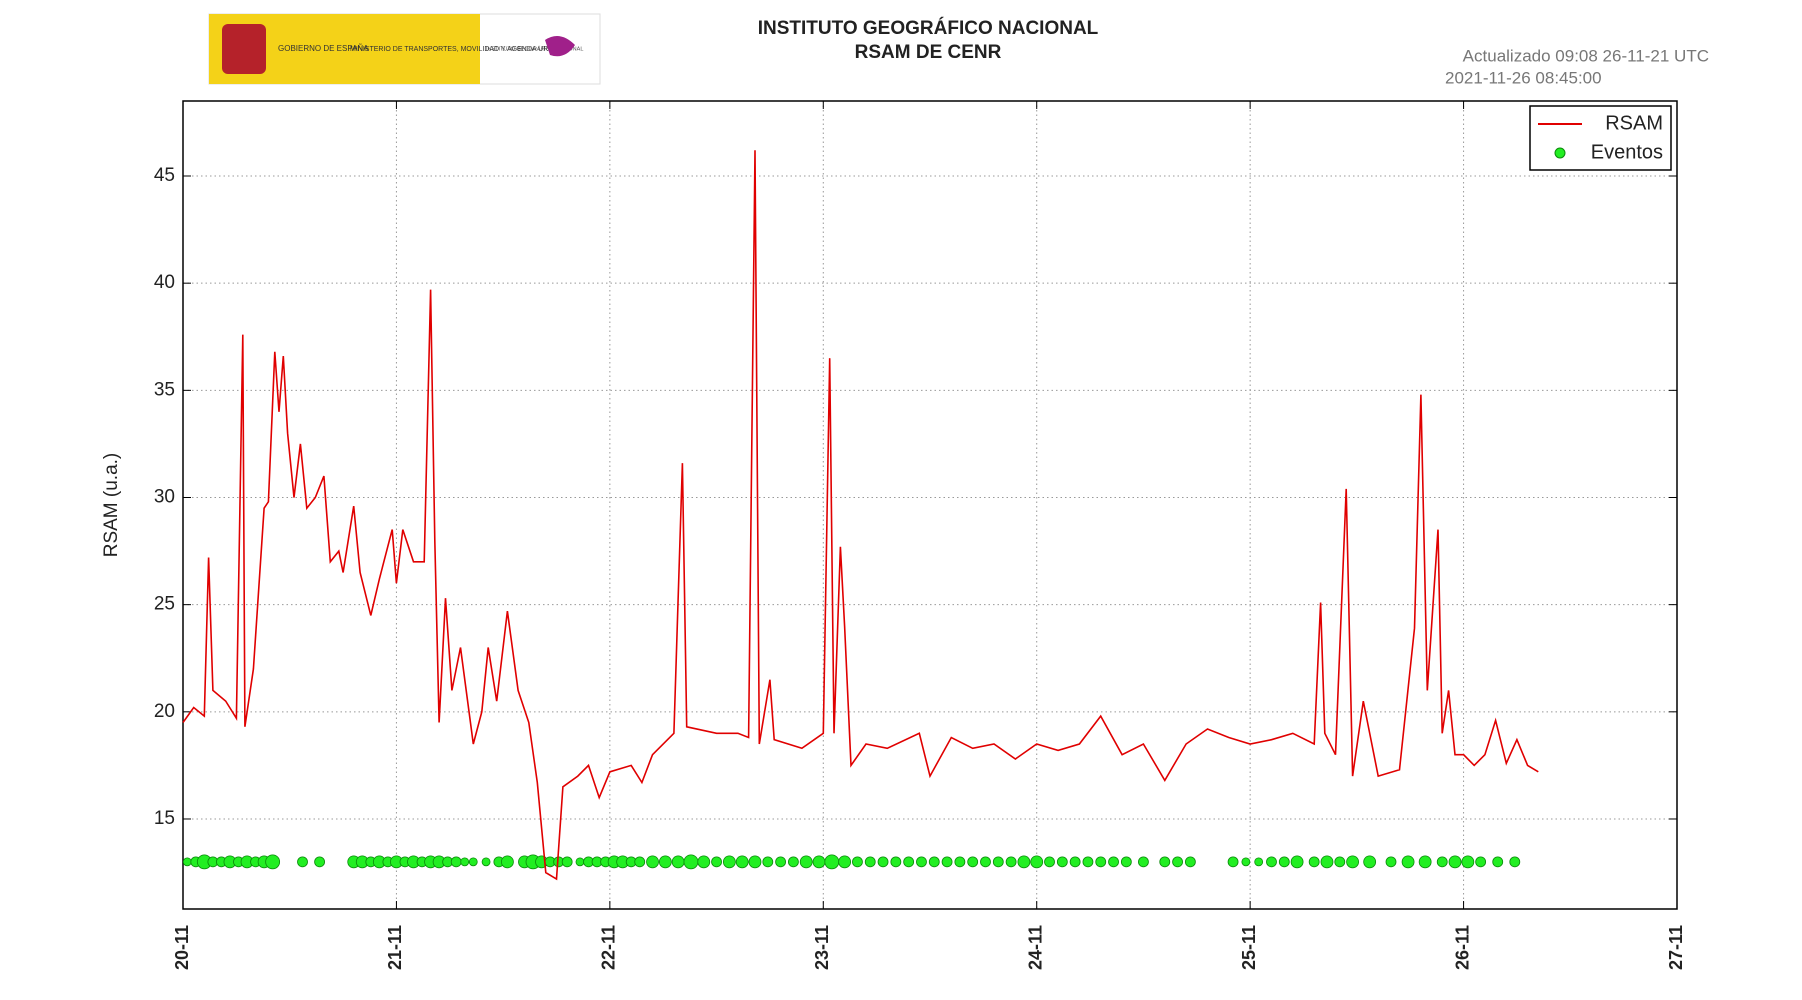 Image resolution: width=1802 pixels, height=1000 pixels. I want to click on x-tick-label: 22-11, so click(609, 947).